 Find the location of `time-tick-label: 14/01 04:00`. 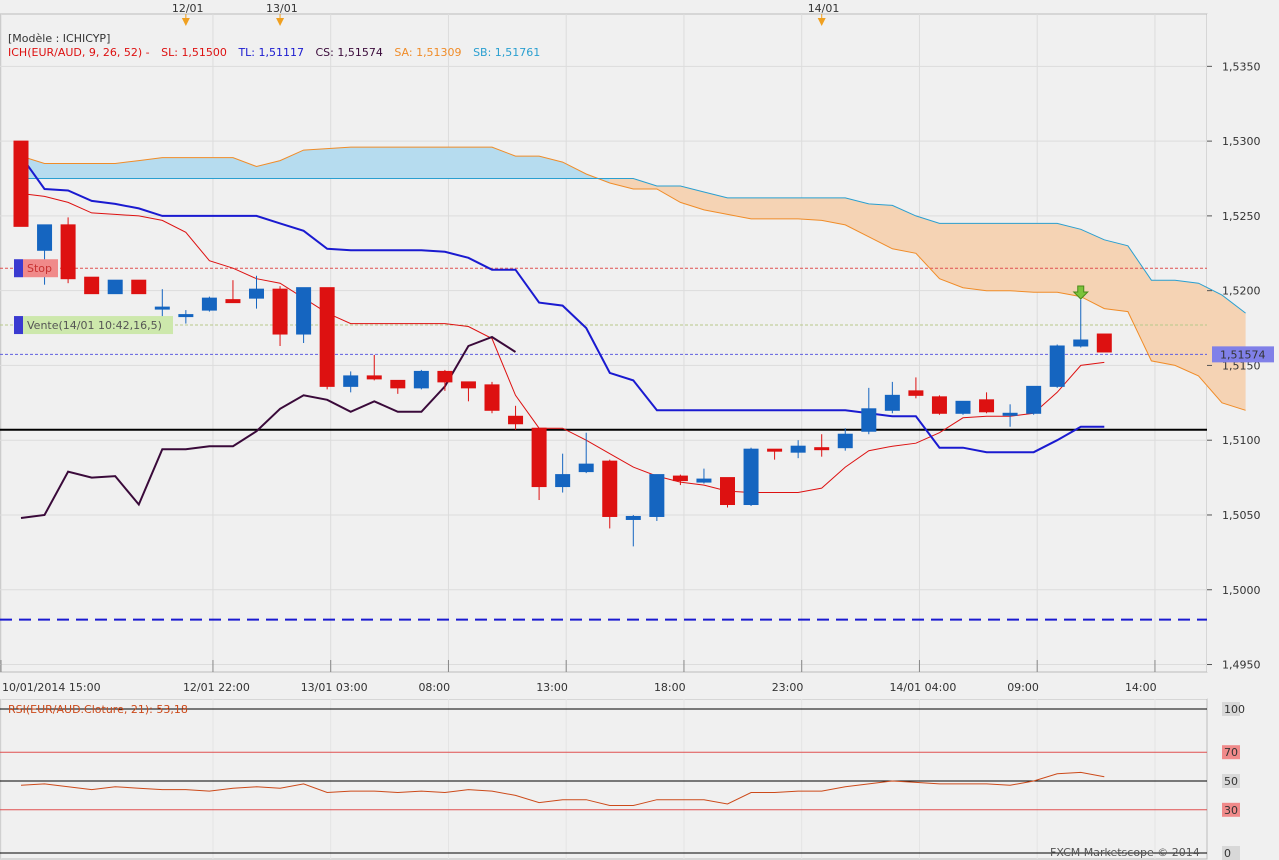

time-tick-label: 14/01 04:00 is located at coordinates (922, 687).